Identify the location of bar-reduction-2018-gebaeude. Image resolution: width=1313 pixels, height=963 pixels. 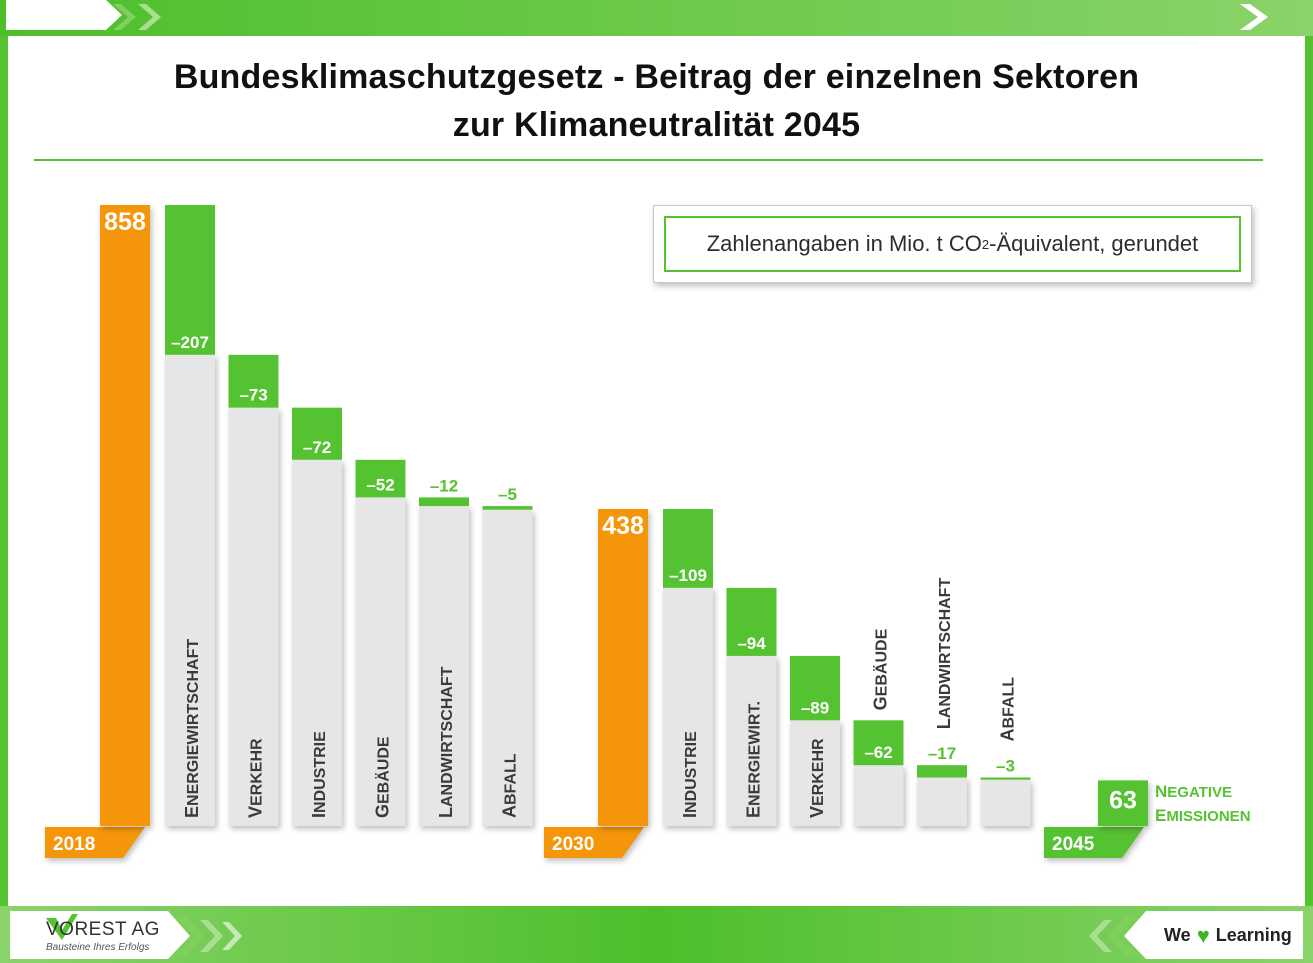
(380, 478).